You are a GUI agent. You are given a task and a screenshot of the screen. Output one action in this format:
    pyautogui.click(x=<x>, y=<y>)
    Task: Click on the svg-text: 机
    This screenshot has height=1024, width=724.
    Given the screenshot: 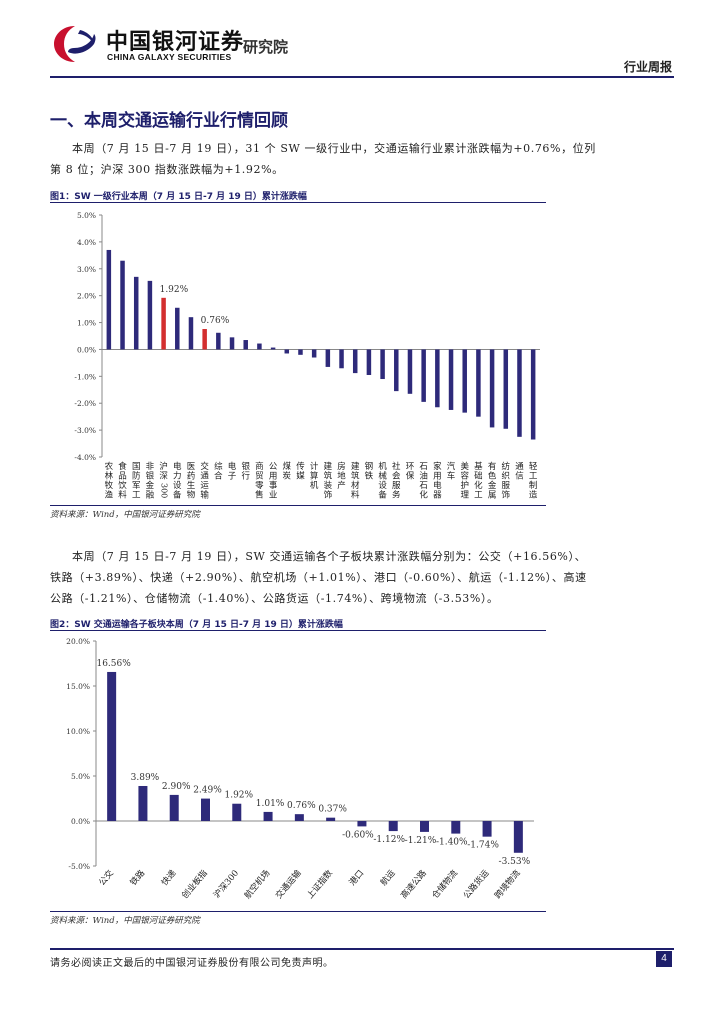 What is the action you would take?
    pyautogui.click(x=382, y=466)
    